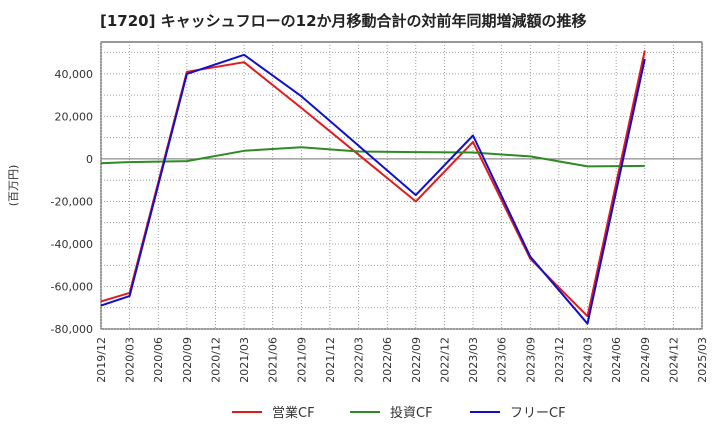 The height and width of the screenshot is (440, 720). What do you see at coordinates (473, 360) in the screenshot?
I see `x-tick-label: 2023/03` at bounding box center [473, 360].